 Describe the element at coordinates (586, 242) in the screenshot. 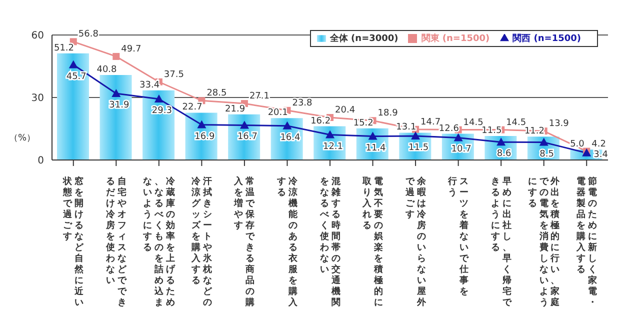

I see `category-label: 節電のために新しく家電・電器製品を購入する` at that location.